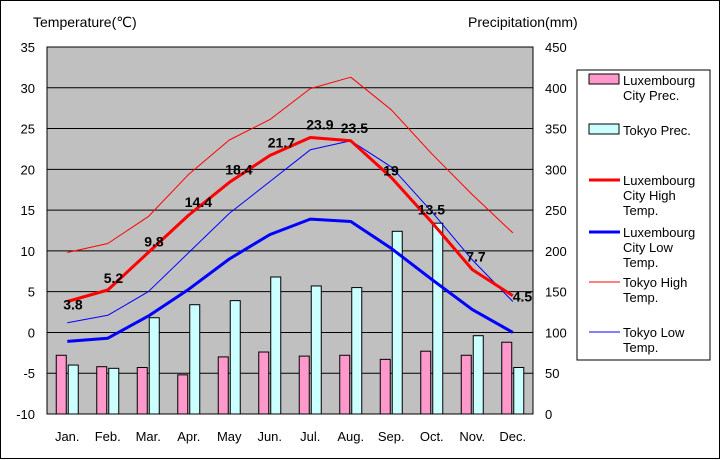 The image size is (720, 460). I want to click on data-label: 23.9, so click(319, 125).